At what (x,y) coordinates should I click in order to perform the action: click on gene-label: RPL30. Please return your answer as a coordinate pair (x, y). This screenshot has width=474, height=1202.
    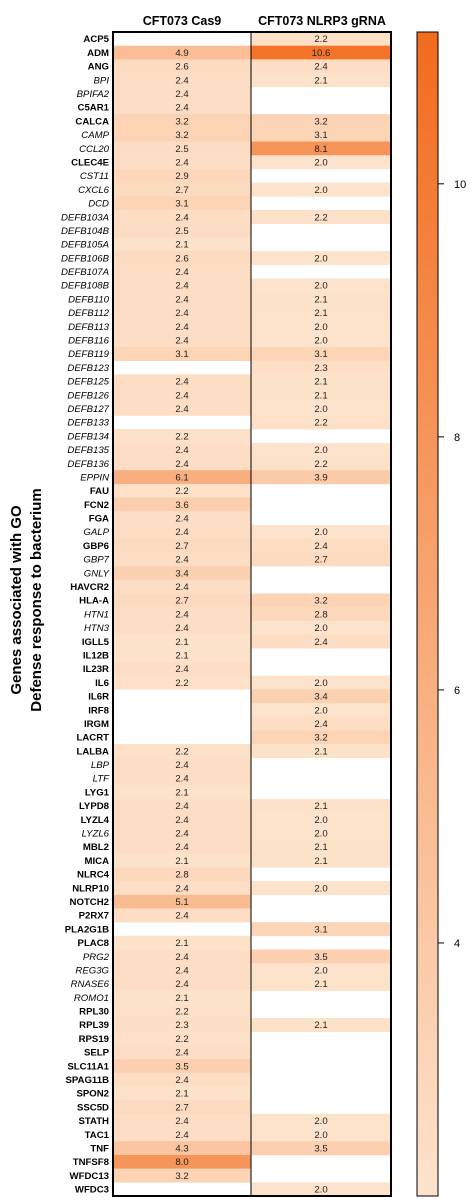
    Looking at the image, I should click on (94, 1012).